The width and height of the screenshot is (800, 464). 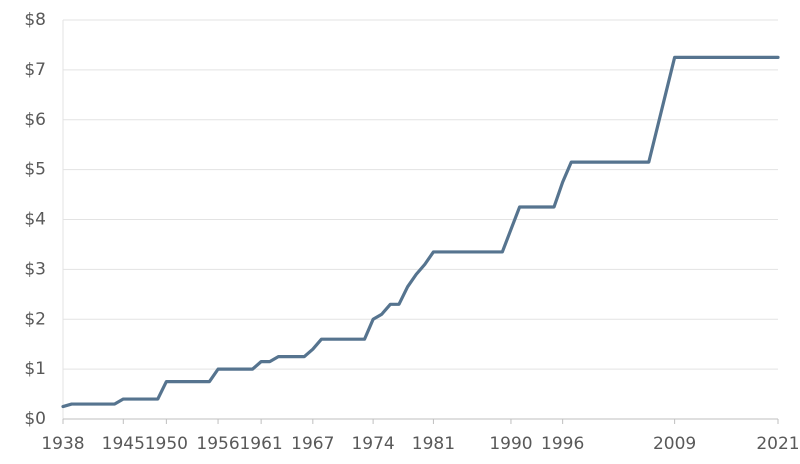 What do you see at coordinates (674, 444) in the screenshot?
I see `x-tick-label: 2009` at bounding box center [674, 444].